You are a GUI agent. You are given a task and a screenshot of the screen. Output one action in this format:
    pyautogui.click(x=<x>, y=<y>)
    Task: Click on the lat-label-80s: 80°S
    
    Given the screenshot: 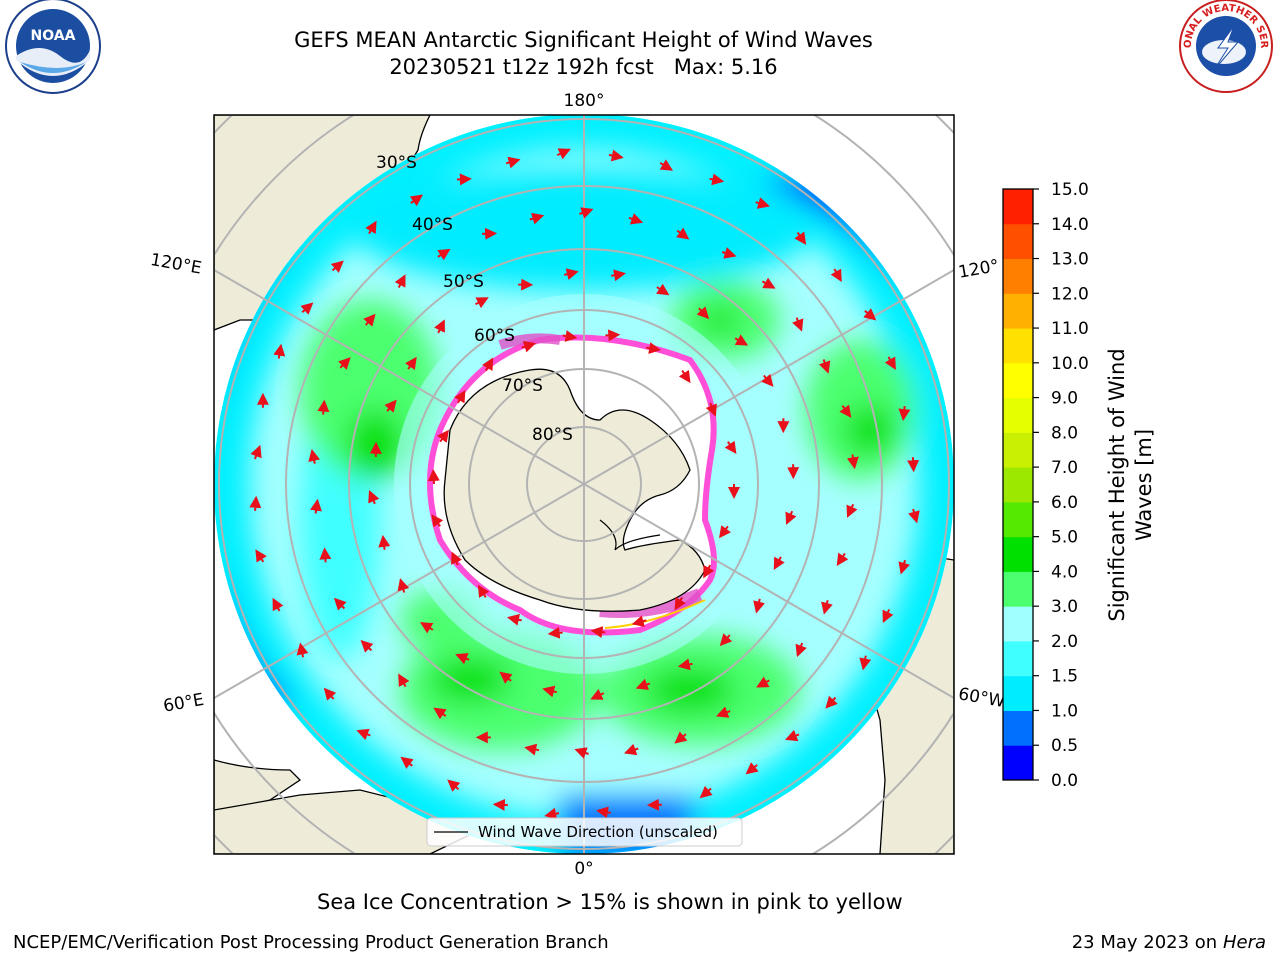 What is the action you would take?
    pyautogui.click(x=552, y=435)
    